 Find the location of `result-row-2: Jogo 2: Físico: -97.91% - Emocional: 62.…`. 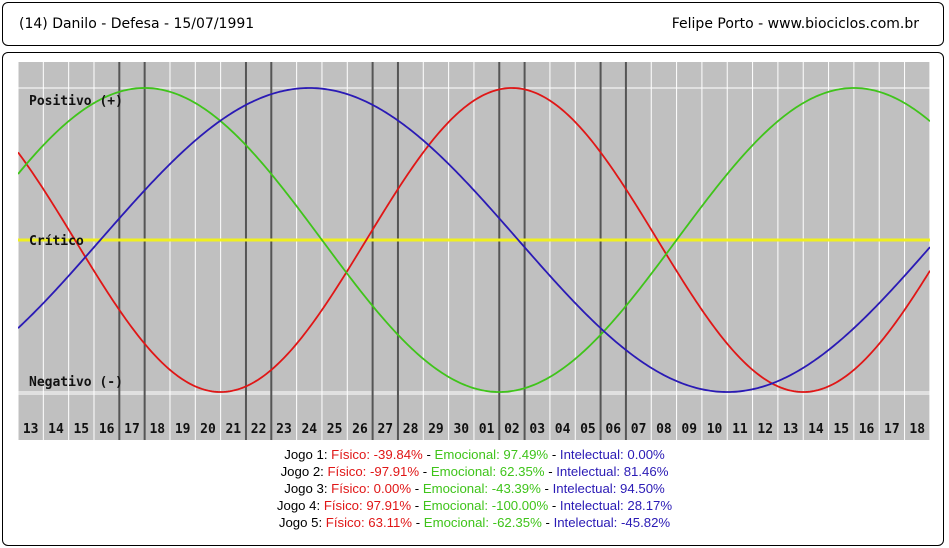

result-row-2: Jogo 2: Físico: -97.91% - Emocional: 62.… is located at coordinates (474, 471).